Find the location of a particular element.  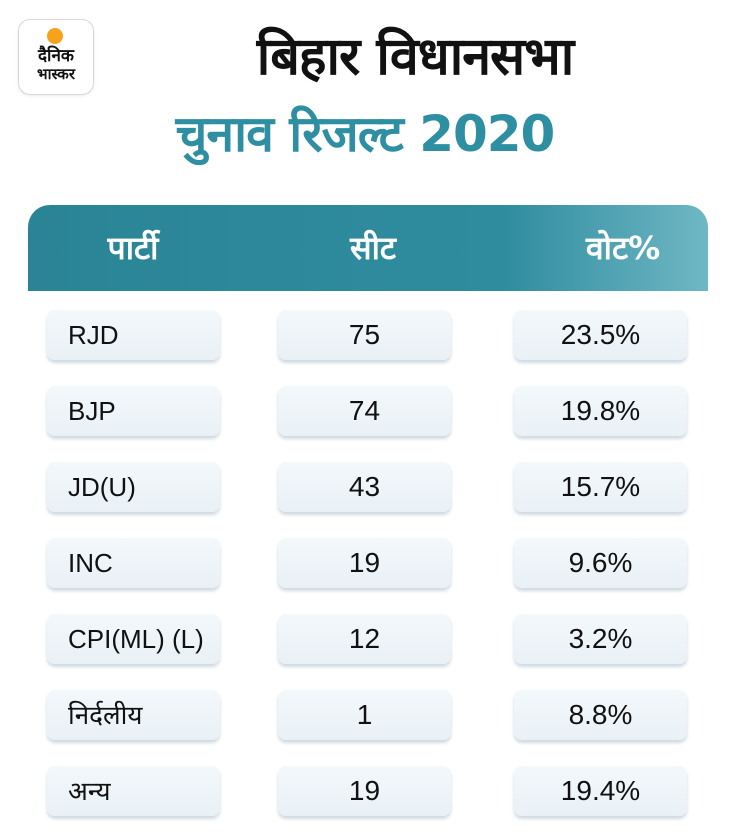

party-name: अन्य is located at coordinates (89, 791).